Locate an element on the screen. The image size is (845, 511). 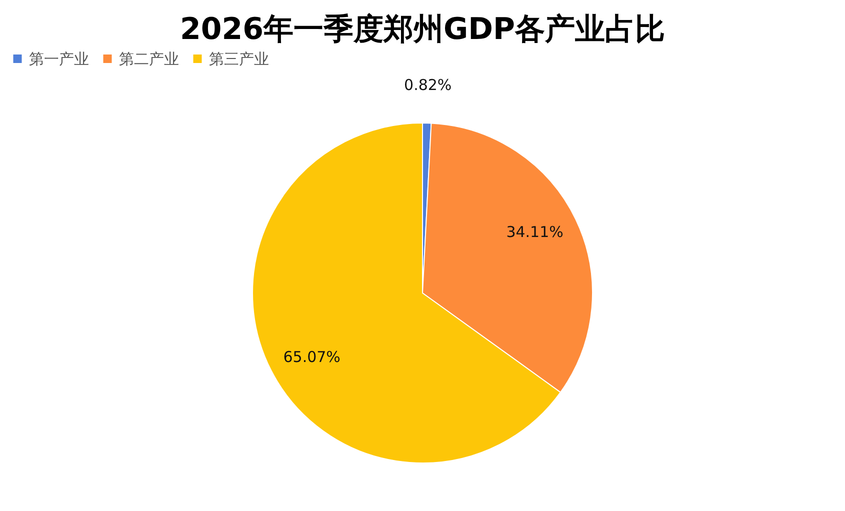
legend-label: 第三产业 is located at coordinates (239, 59).